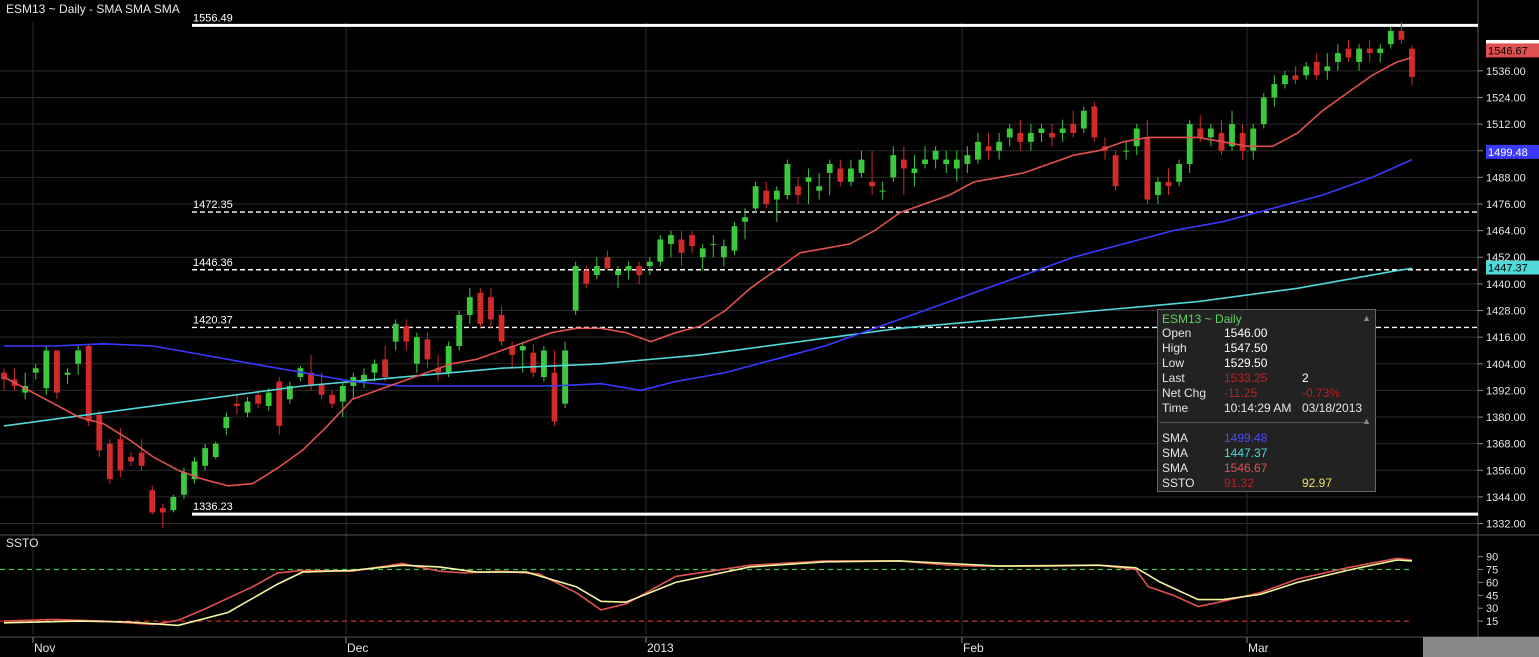 This screenshot has width=1539, height=657. I want to click on price-tick-label-6: 1464.00, so click(1506, 232).